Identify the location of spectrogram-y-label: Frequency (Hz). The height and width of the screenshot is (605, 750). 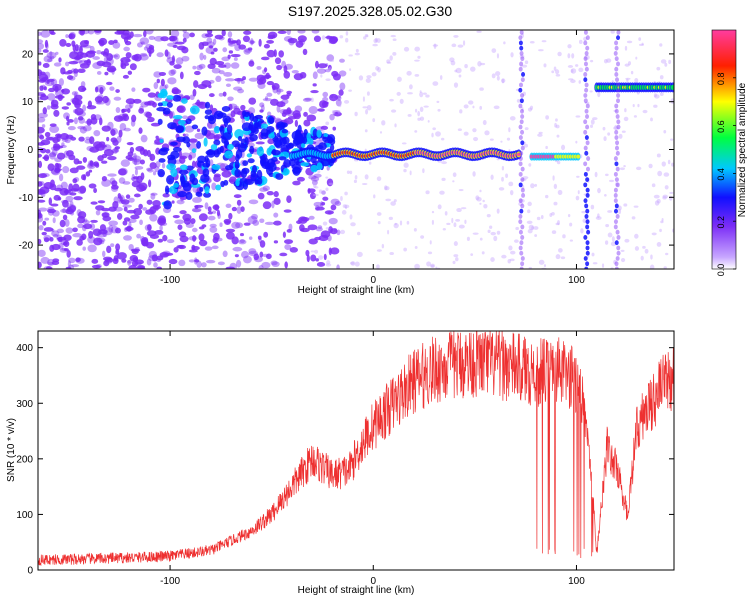
(11, 150).